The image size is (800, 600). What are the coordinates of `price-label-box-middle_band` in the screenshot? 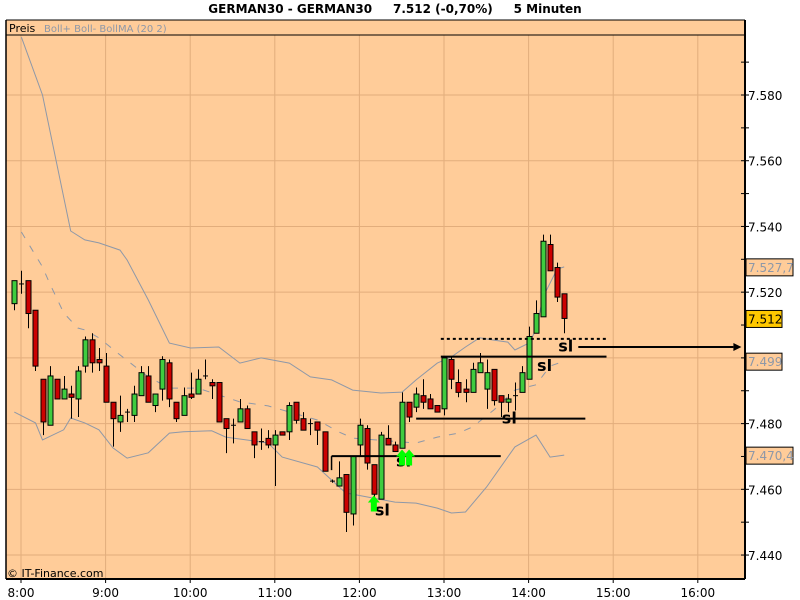 It's located at (764, 361).